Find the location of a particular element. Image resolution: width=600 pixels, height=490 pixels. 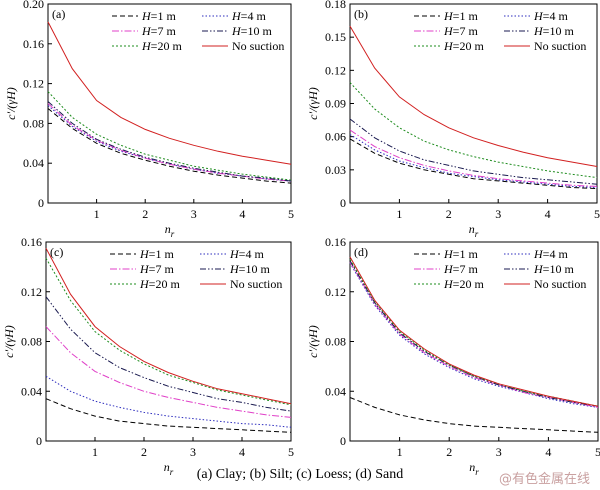

y-tick-label: 0.09 is located at coordinates (335, 104).